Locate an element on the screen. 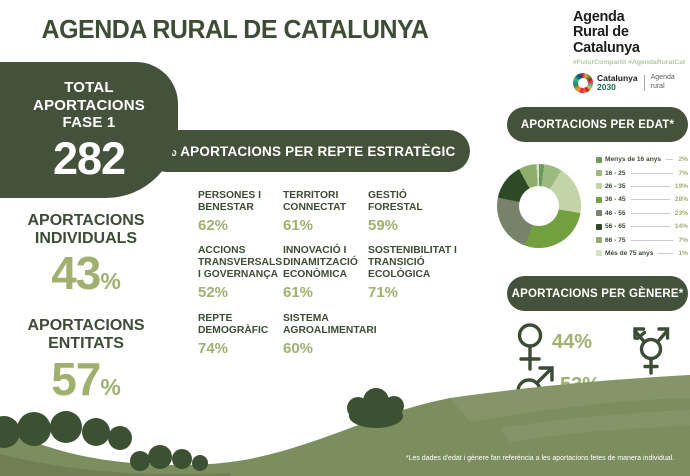 This screenshot has height=476, width=690. legend-row: 56 - 65 14% is located at coordinates (642, 226).